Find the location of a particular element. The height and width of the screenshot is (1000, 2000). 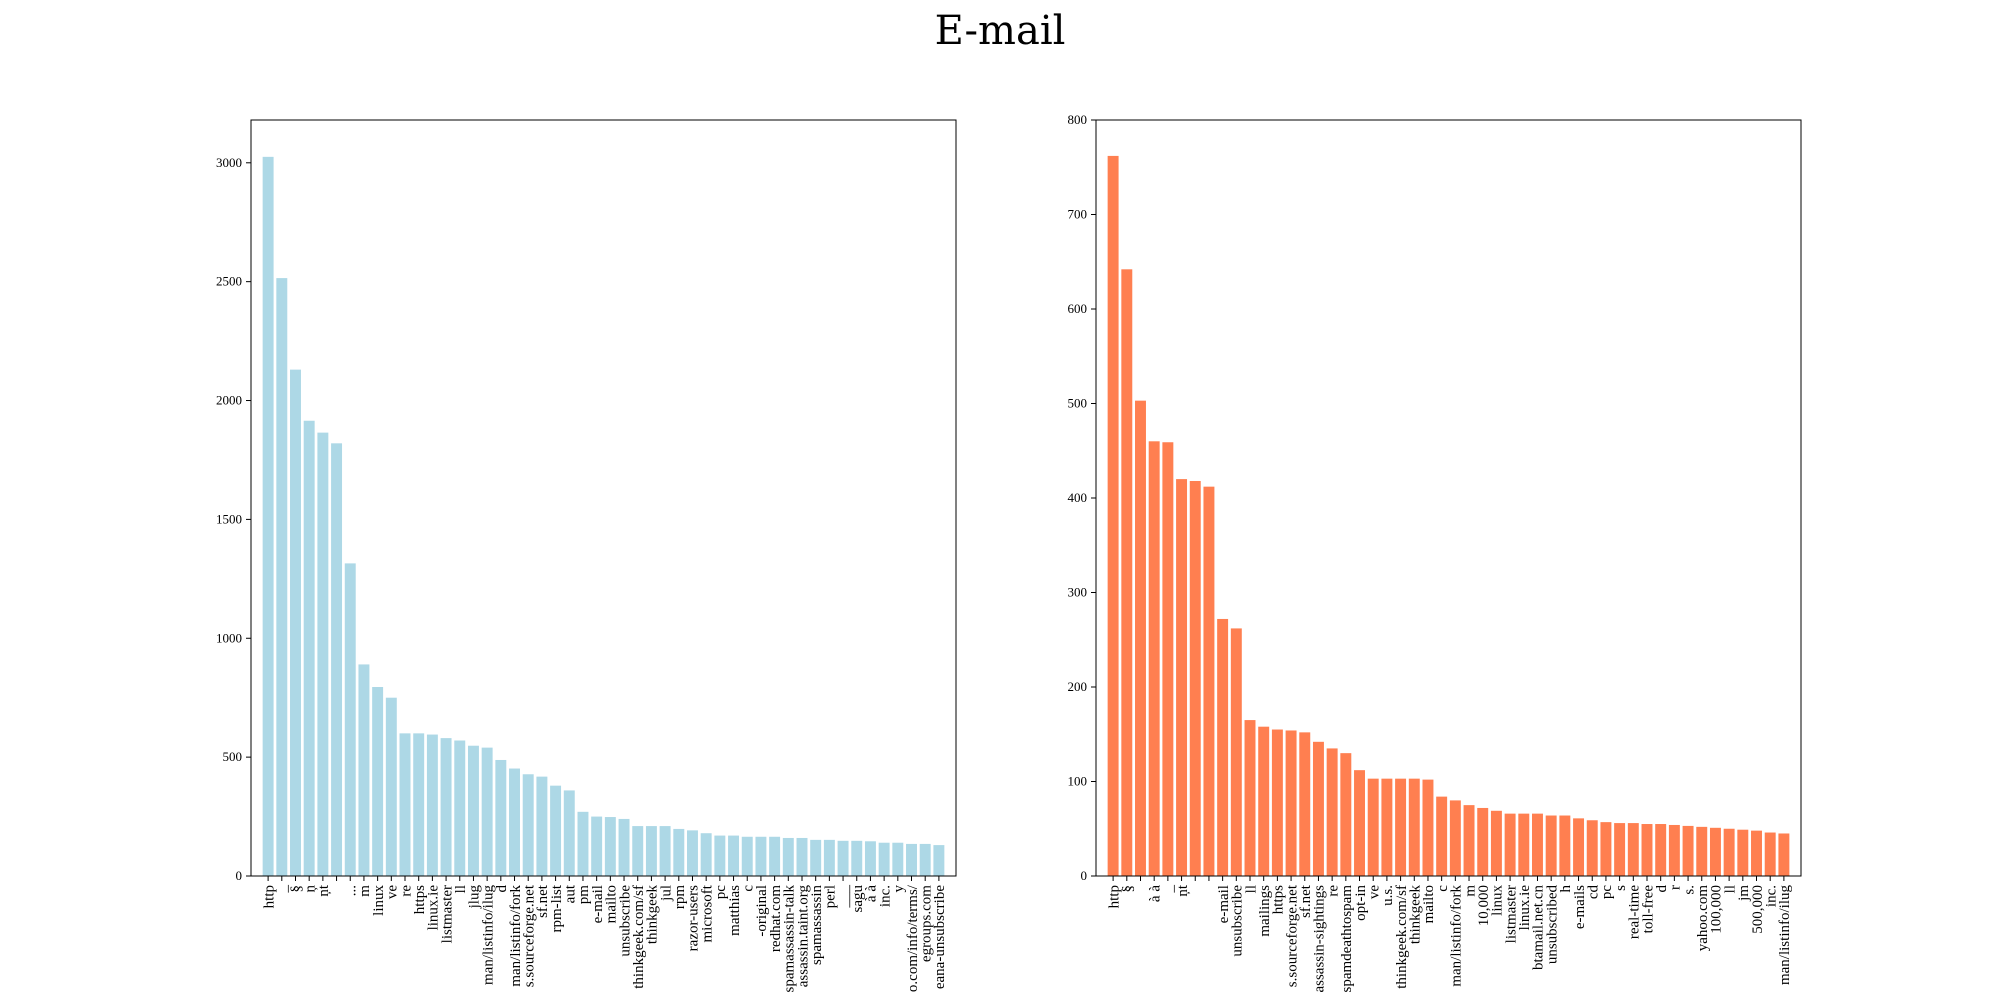

x-tick-label: listmaster is located at coordinates (1511, 914).